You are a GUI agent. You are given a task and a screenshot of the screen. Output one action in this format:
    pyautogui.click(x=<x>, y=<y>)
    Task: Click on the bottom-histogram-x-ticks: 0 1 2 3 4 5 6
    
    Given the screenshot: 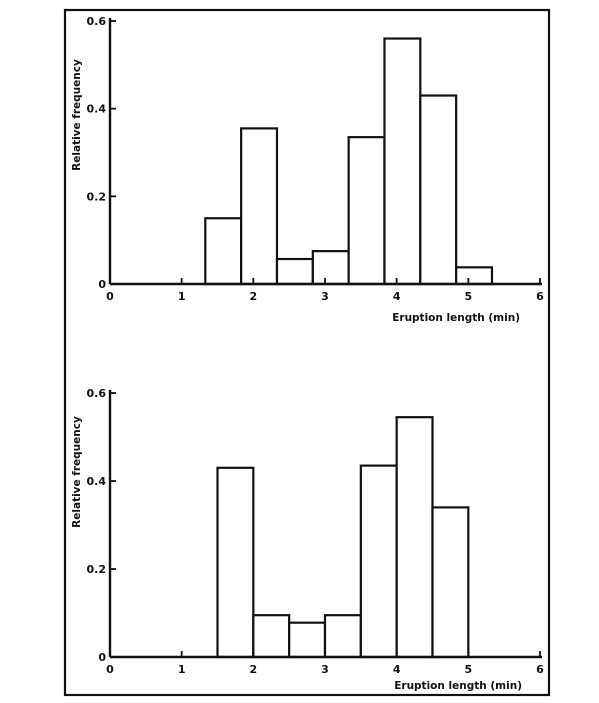 What is the action you would take?
    pyautogui.click(x=325, y=663)
    